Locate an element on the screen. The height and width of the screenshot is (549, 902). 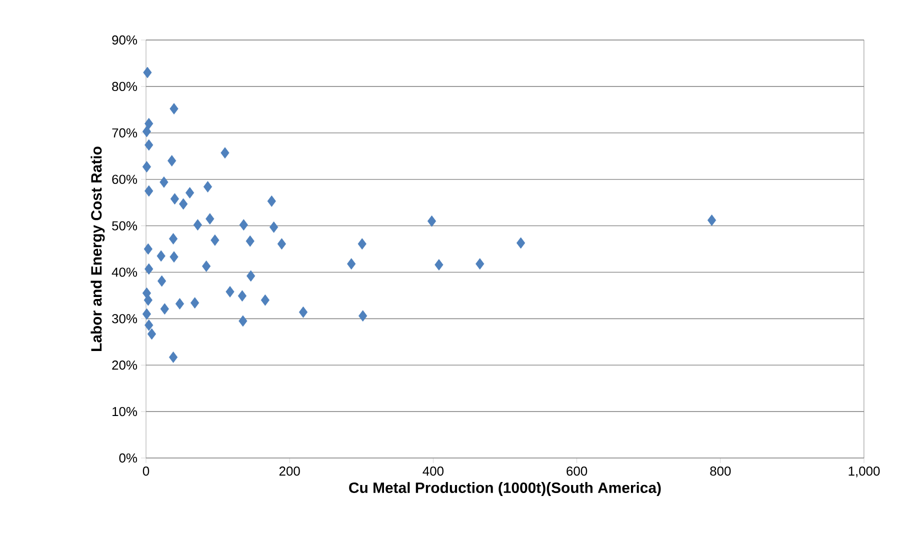
y-tick-label: 50% is located at coordinates (125, 225).